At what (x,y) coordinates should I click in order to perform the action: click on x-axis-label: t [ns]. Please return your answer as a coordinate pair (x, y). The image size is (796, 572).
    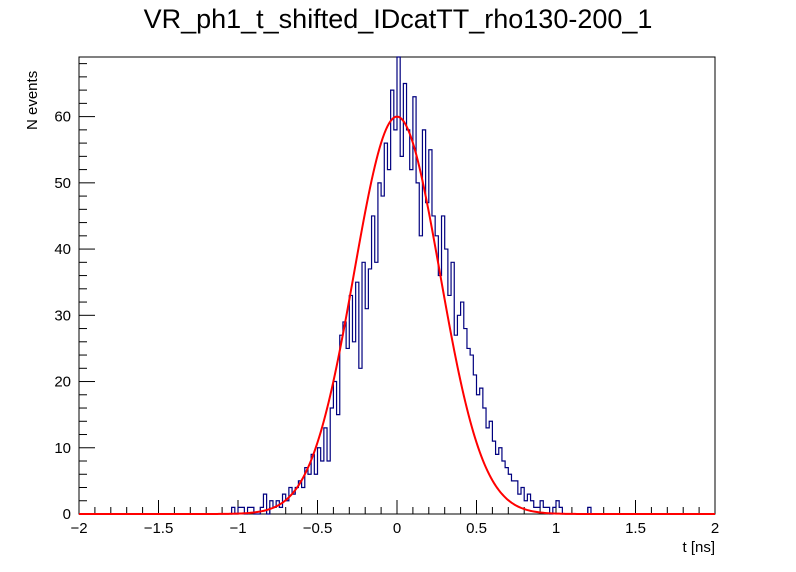
    Looking at the image, I should click on (698, 547).